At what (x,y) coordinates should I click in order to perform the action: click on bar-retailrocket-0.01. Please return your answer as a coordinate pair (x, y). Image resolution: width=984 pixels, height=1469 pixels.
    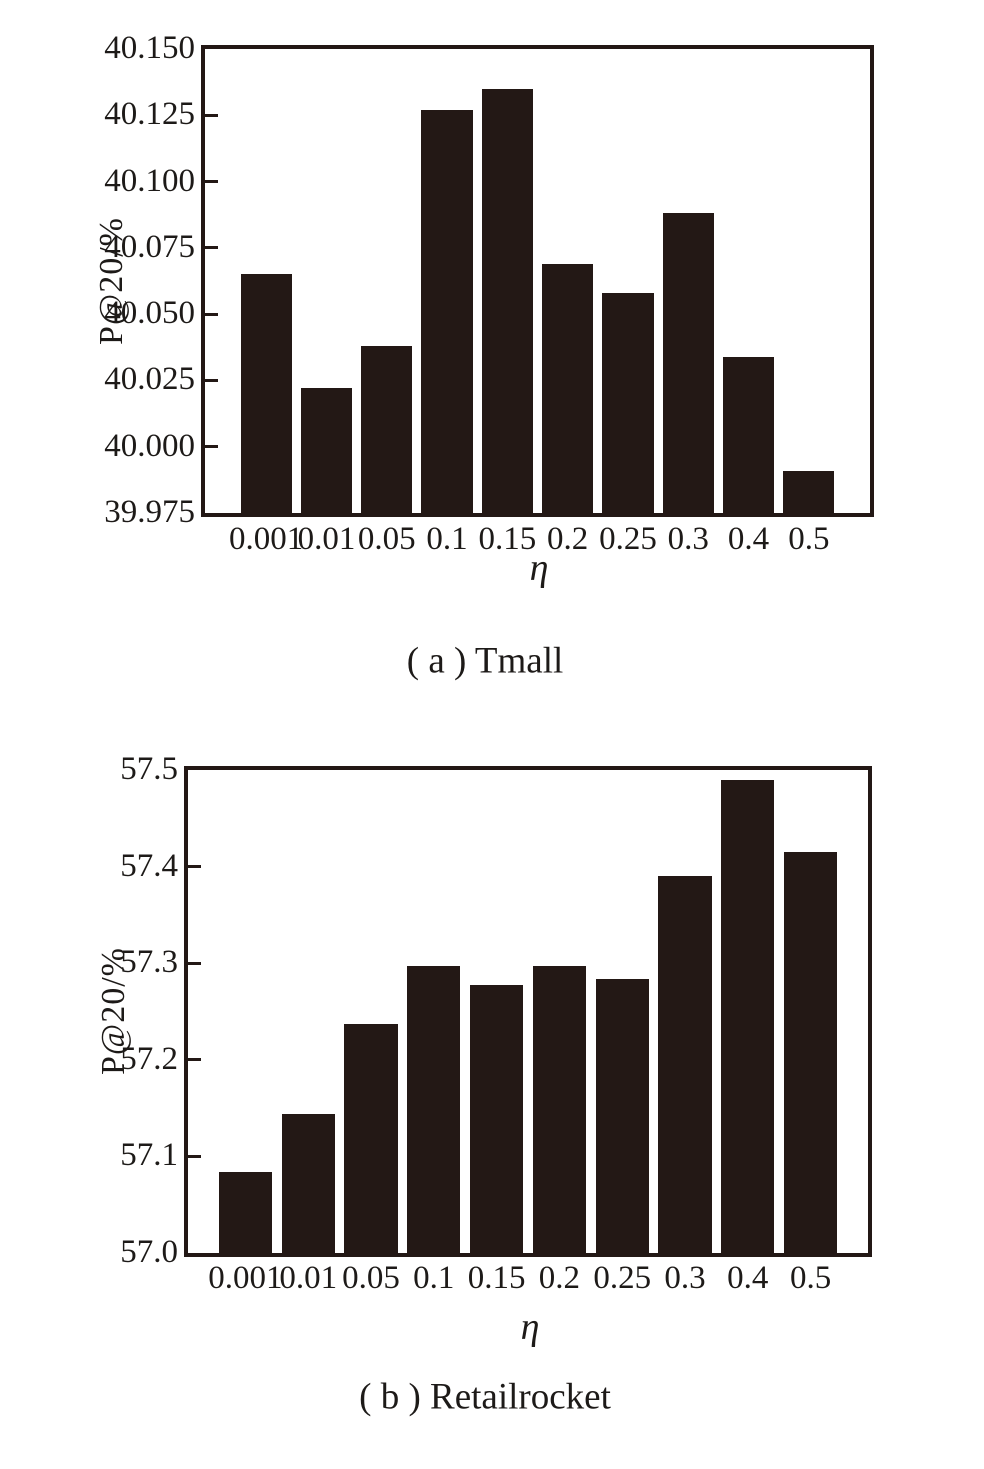
    Looking at the image, I should click on (308, 1183).